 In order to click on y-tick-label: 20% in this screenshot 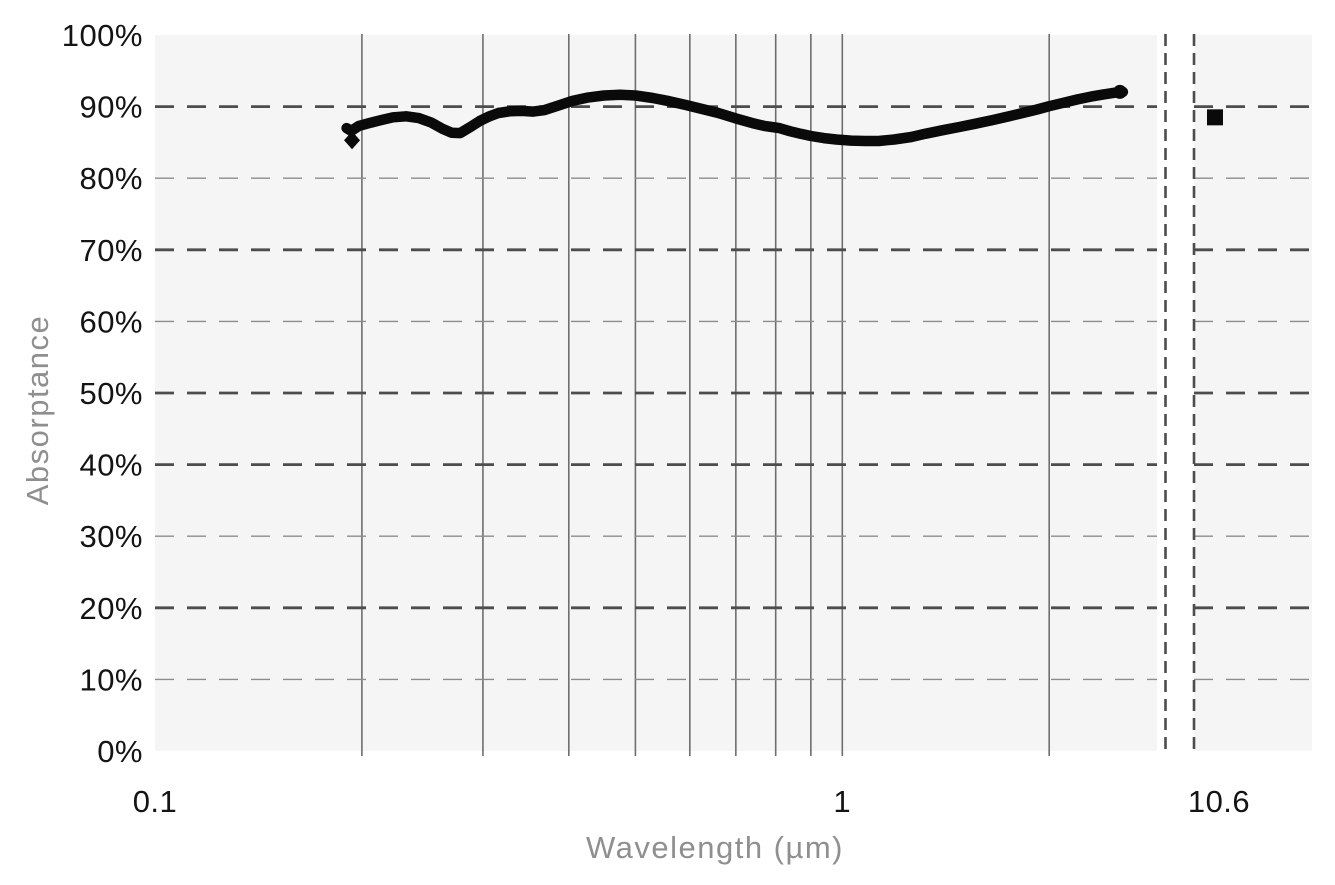, I will do `click(111, 608)`.